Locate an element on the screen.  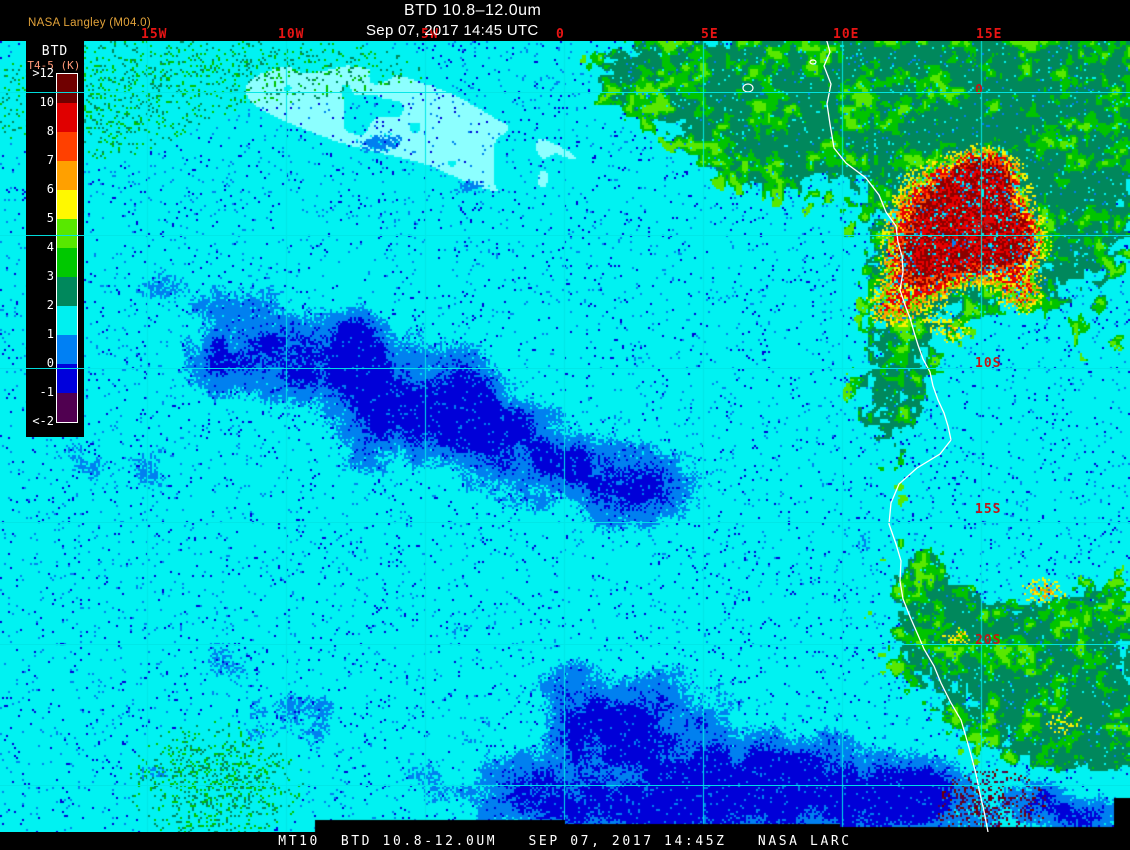
colorbar-tick: >12 is located at coordinates (43, 73).